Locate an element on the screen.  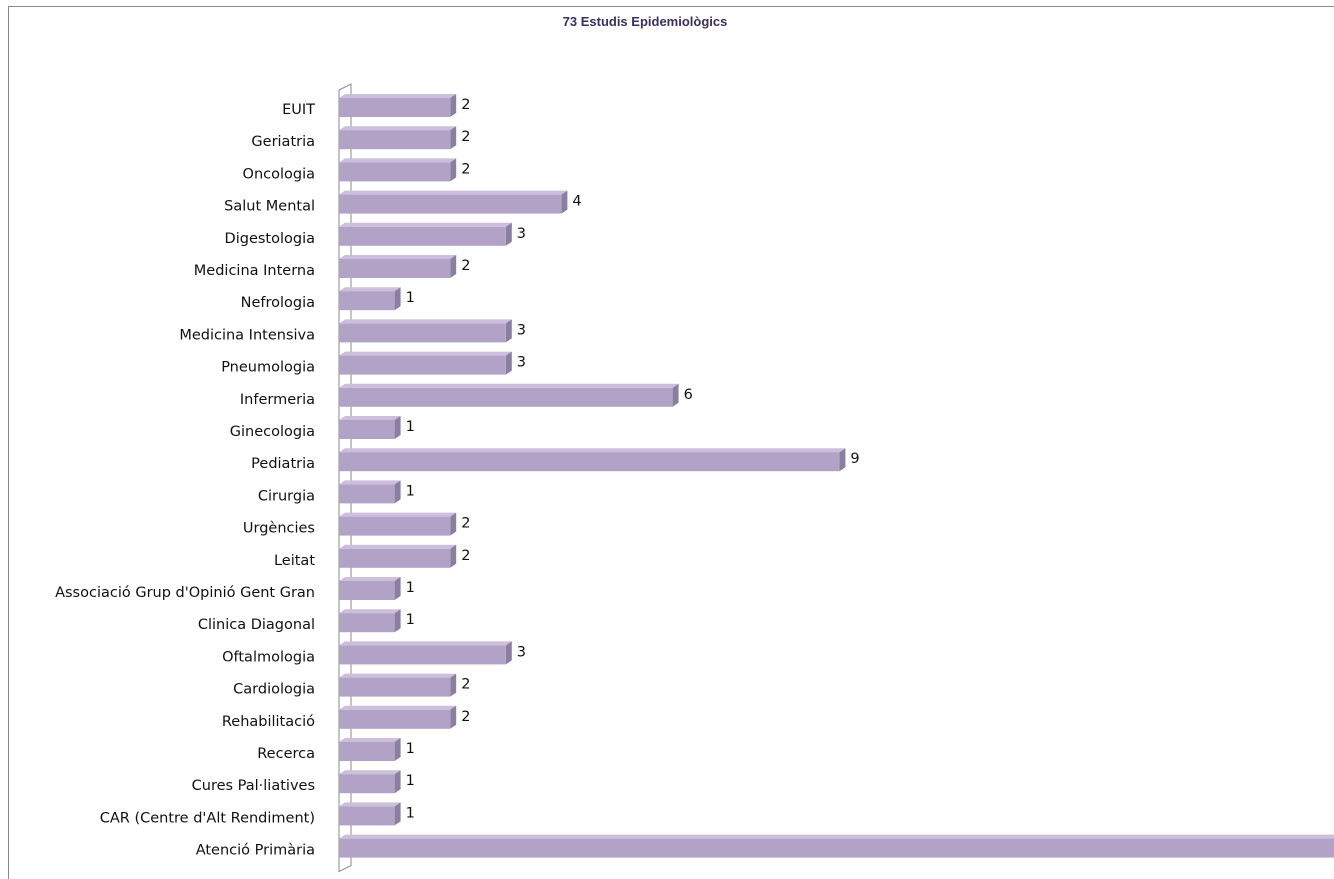
category-label: Clinica Diagonal is located at coordinates (256, 625).